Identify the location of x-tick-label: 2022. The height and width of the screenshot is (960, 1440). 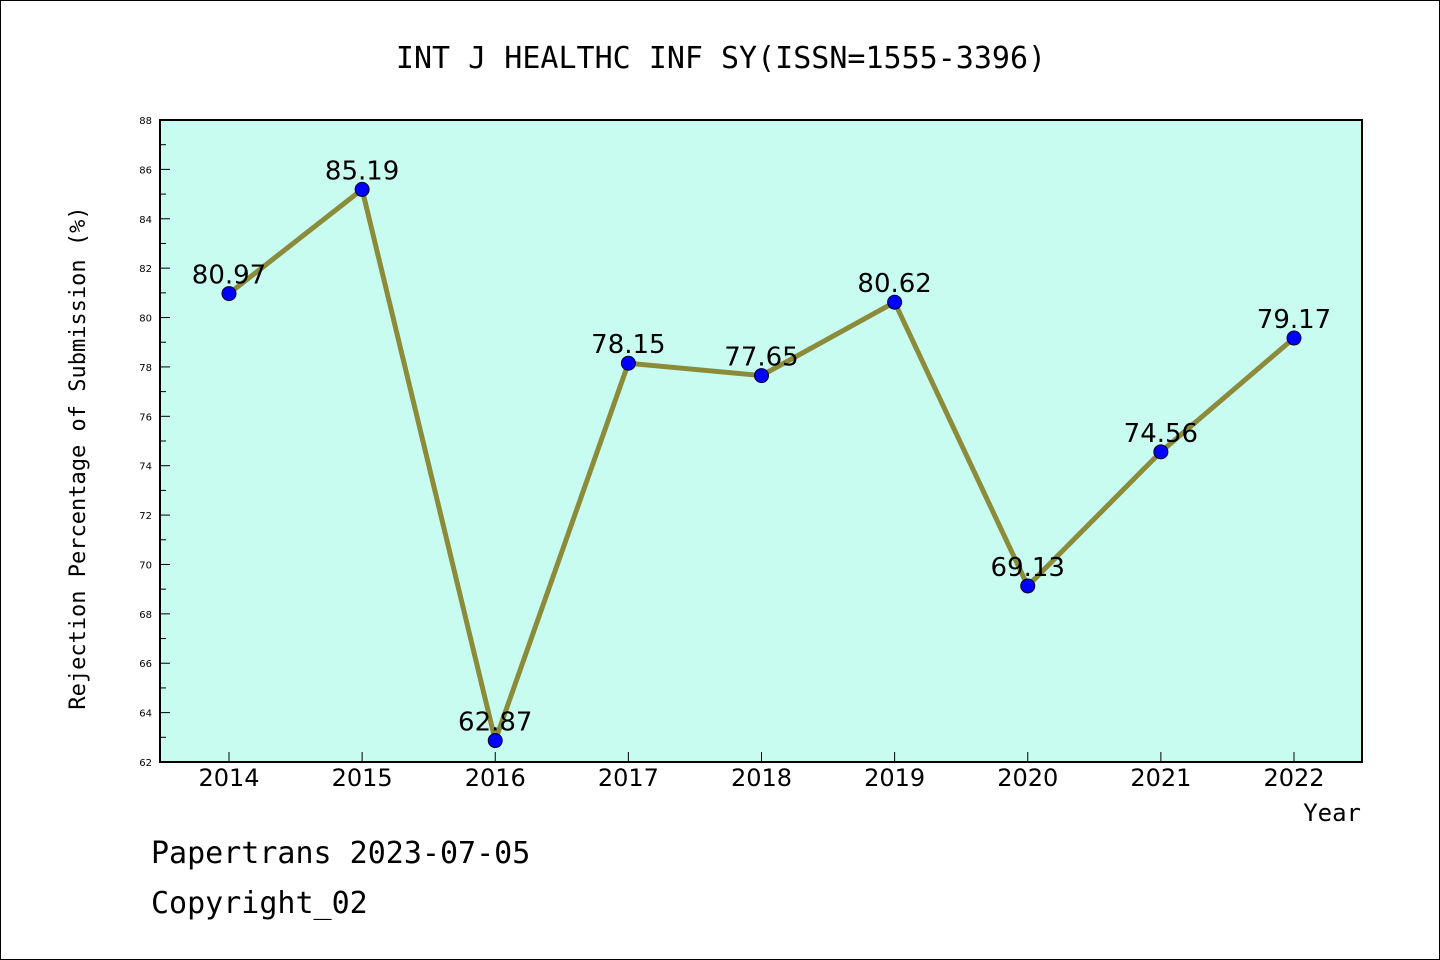
(1293, 778).